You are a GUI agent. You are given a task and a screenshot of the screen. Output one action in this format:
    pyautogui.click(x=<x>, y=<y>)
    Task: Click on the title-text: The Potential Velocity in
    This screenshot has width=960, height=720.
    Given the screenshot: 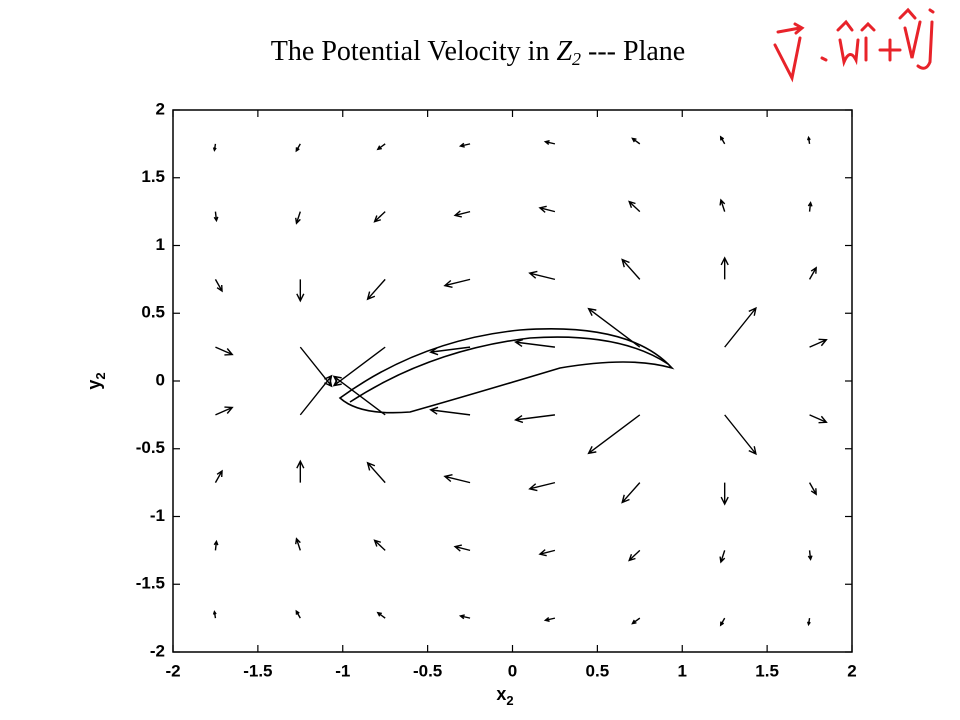 What is the action you would take?
    pyautogui.click(x=414, y=51)
    